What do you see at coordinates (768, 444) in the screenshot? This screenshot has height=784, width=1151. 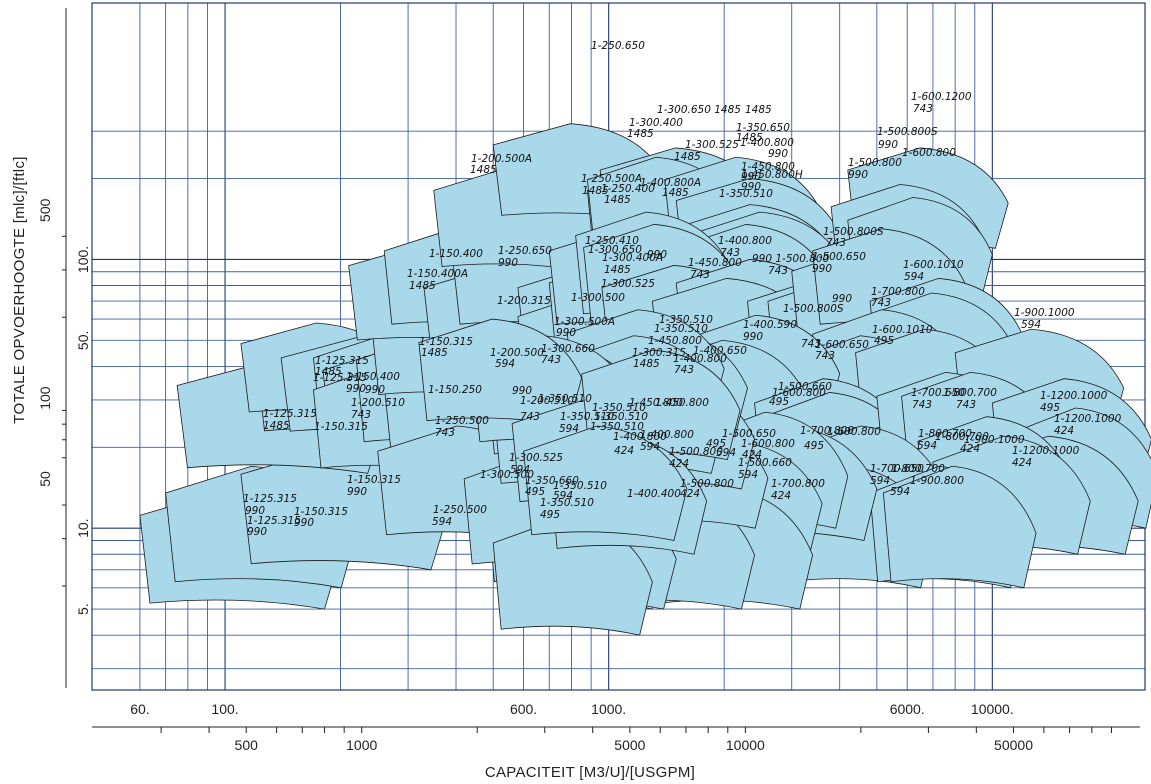 I see `pump-model-label: 1-600.800` at bounding box center [768, 444].